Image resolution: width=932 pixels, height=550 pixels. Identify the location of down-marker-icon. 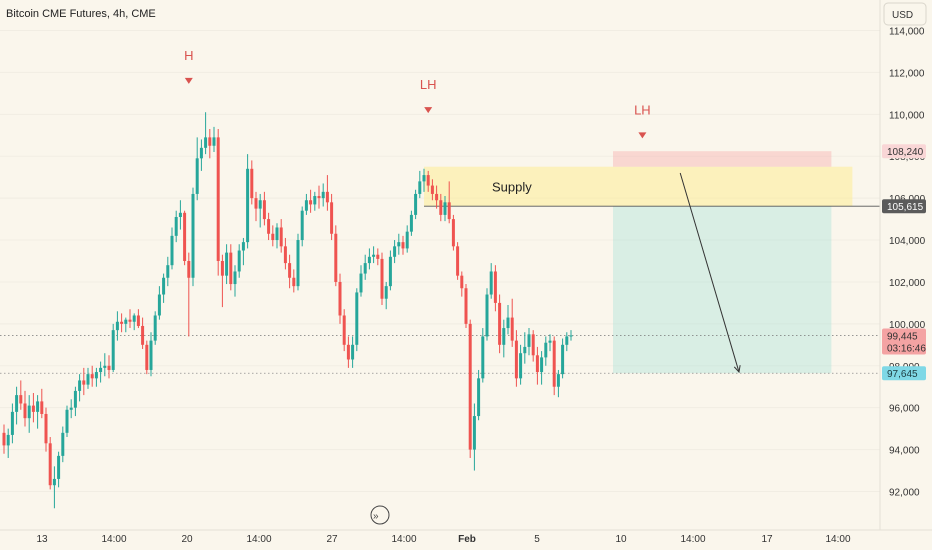
(188, 80).